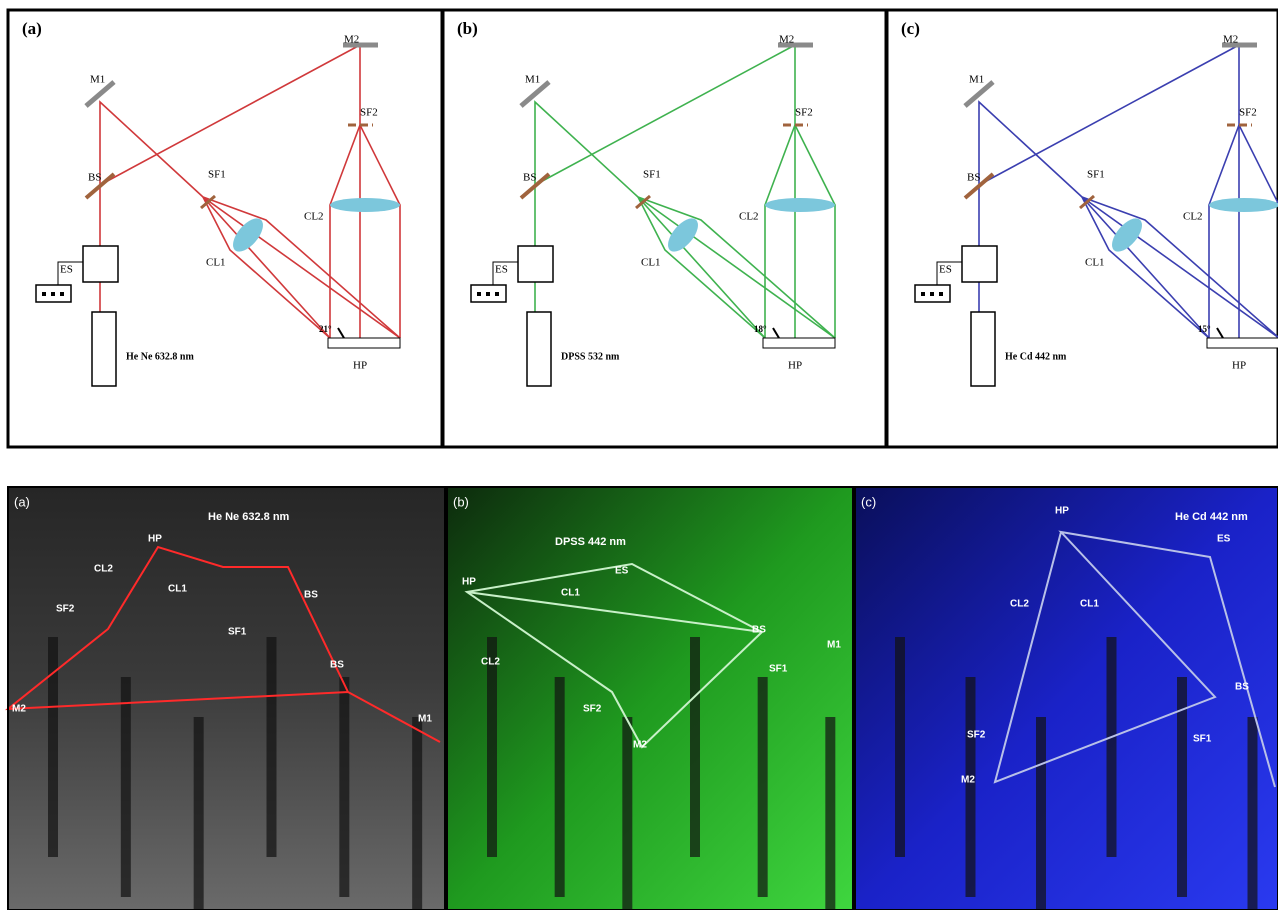  What do you see at coordinates (532, 80) in the screenshot?
I see `component-label: M1` at bounding box center [532, 80].